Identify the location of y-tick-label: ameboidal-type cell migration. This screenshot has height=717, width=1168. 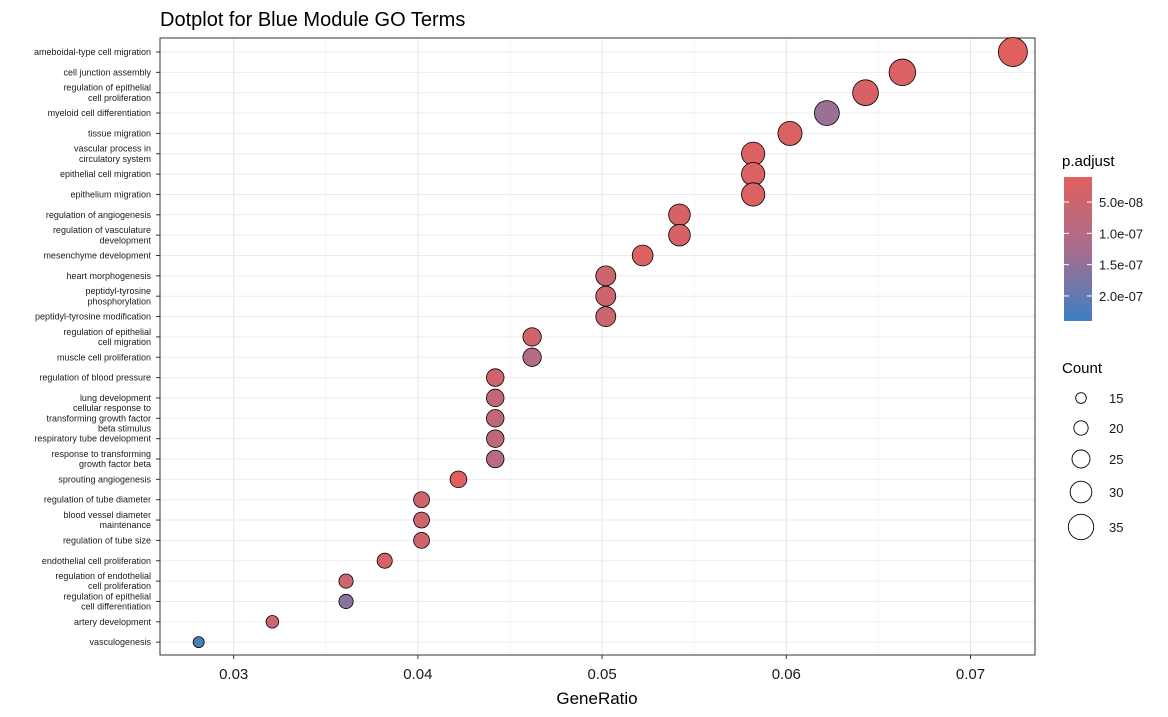
(92, 52).